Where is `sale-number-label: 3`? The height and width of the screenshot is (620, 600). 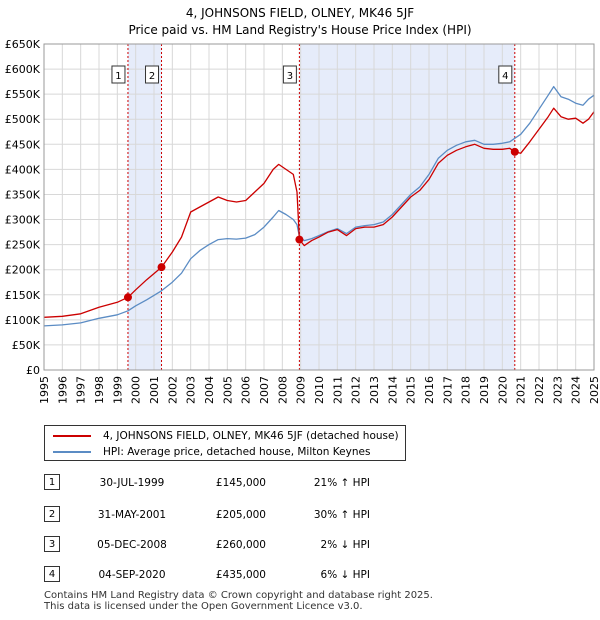
sale-number-label: 3 is located at coordinates (290, 76).